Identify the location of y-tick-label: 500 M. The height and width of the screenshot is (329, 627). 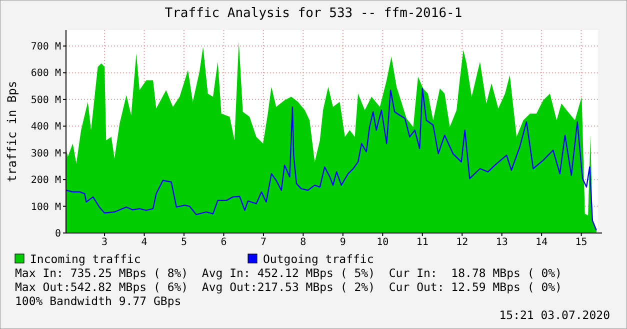
(45, 100).